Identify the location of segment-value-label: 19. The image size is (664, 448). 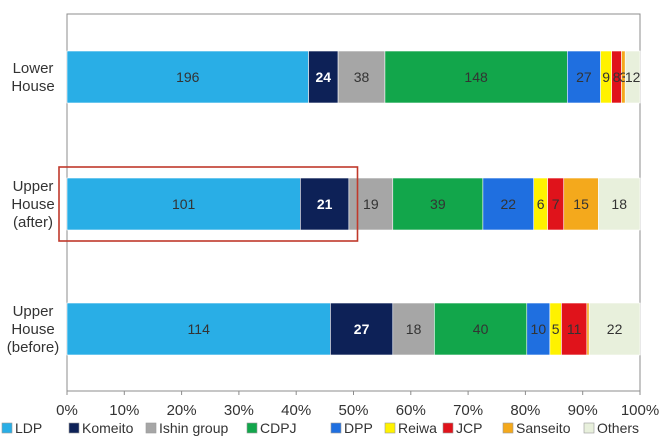
(371, 204).